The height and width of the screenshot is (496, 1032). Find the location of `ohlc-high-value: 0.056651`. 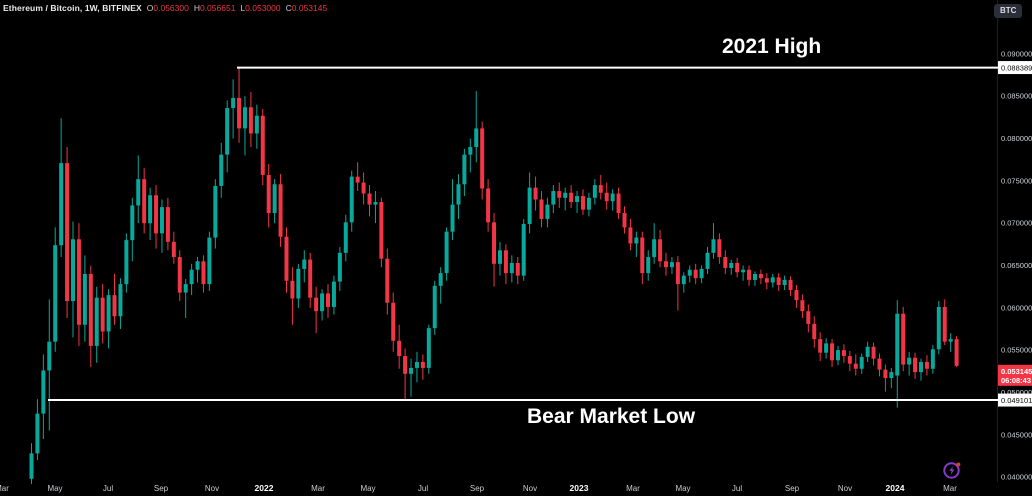

ohlc-high-value: 0.056651 is located at coordinates (217, 8).